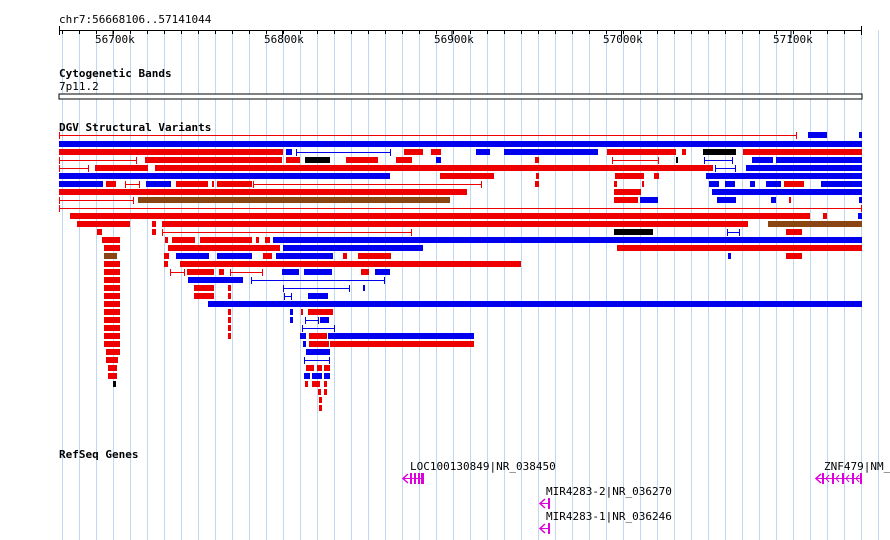 The image size is (890, 540). Describe the element at coordinates (609, 516) in the screenshot. I see `gene-label: MIR4283-1|NR_036246` at that location.